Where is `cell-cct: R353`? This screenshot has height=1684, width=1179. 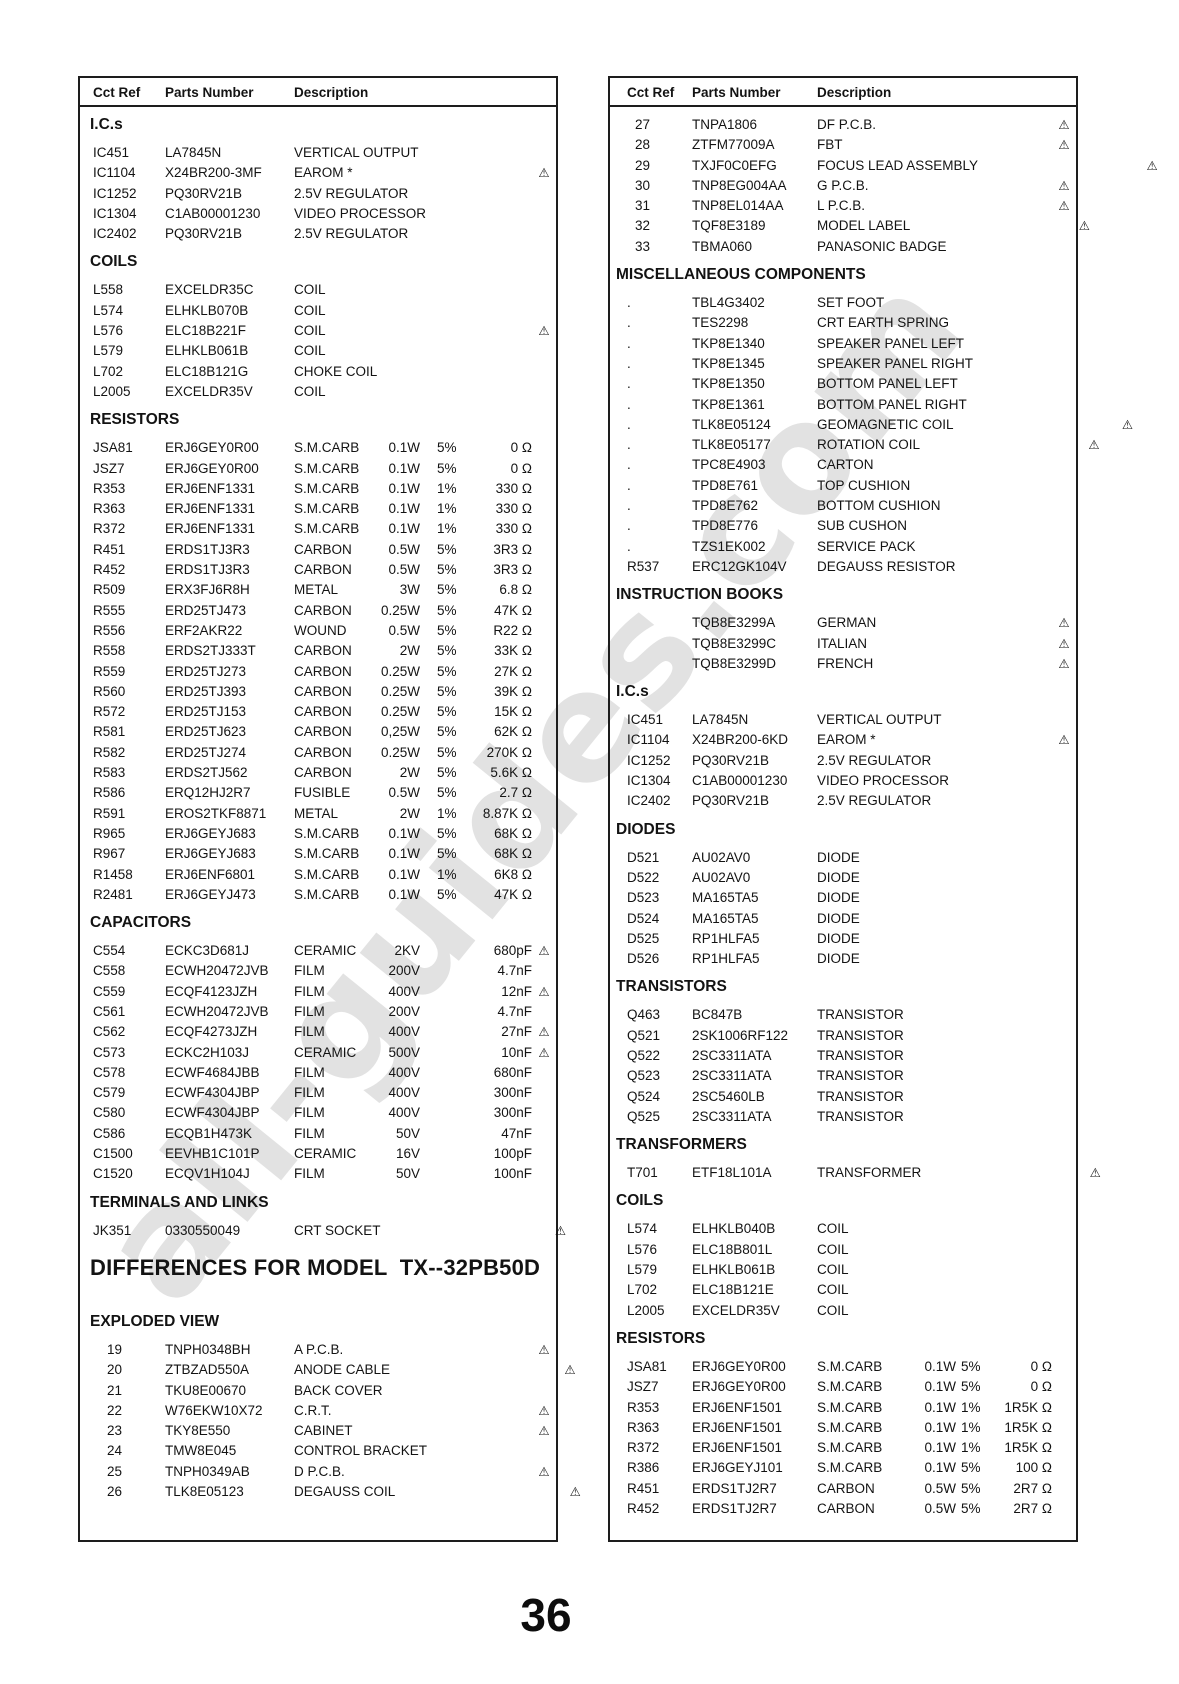 cell-cct: R353 is located at coordinates (643, 1407).